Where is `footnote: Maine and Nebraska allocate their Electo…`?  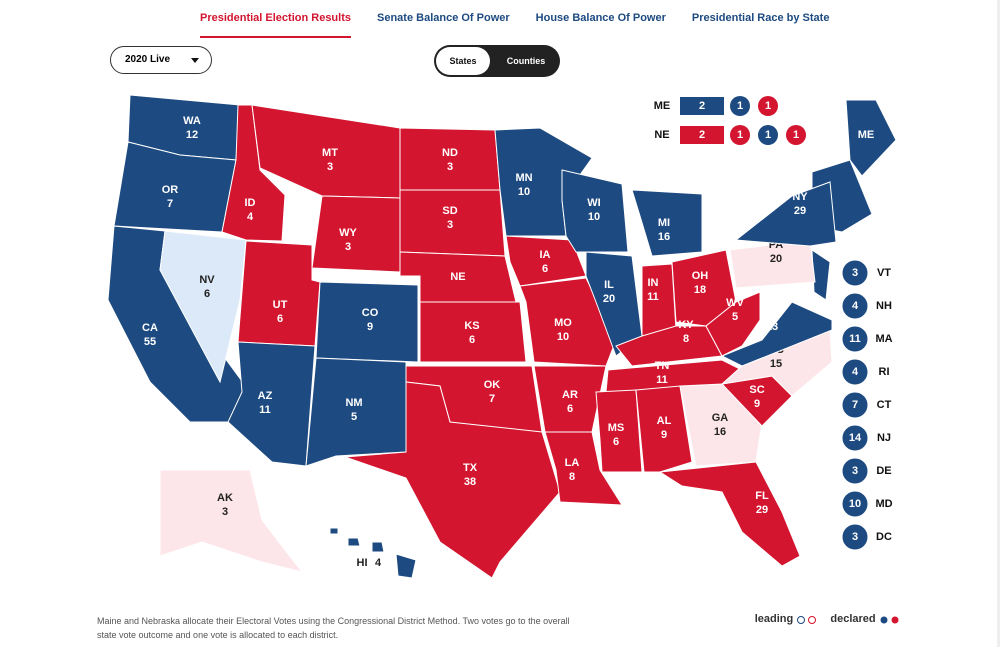 footnote: Maine and Nebraska allocate their Electo… is located at coordinates (333, 628).